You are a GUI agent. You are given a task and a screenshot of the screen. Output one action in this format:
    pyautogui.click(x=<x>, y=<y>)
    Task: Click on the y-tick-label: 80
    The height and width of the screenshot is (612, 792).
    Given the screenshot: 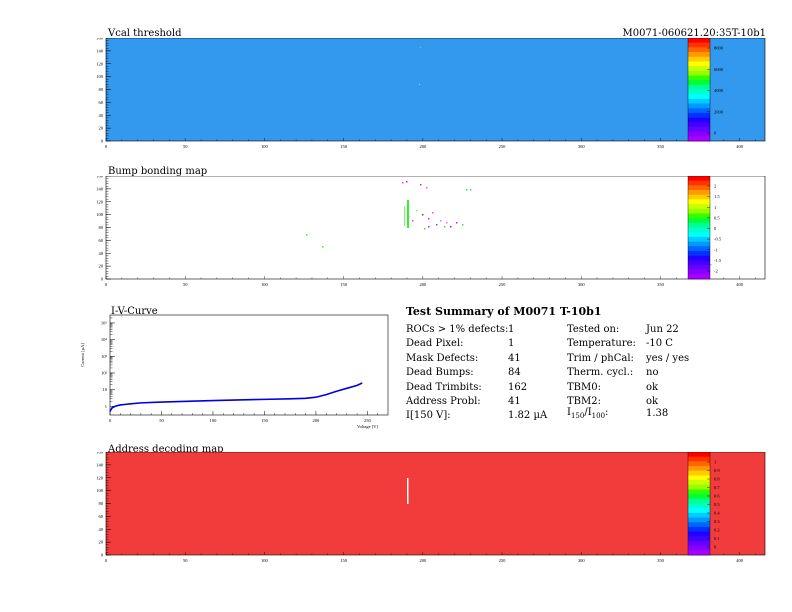 What is the action you would take?
    pyautogui.click(x=101, y=89)
    